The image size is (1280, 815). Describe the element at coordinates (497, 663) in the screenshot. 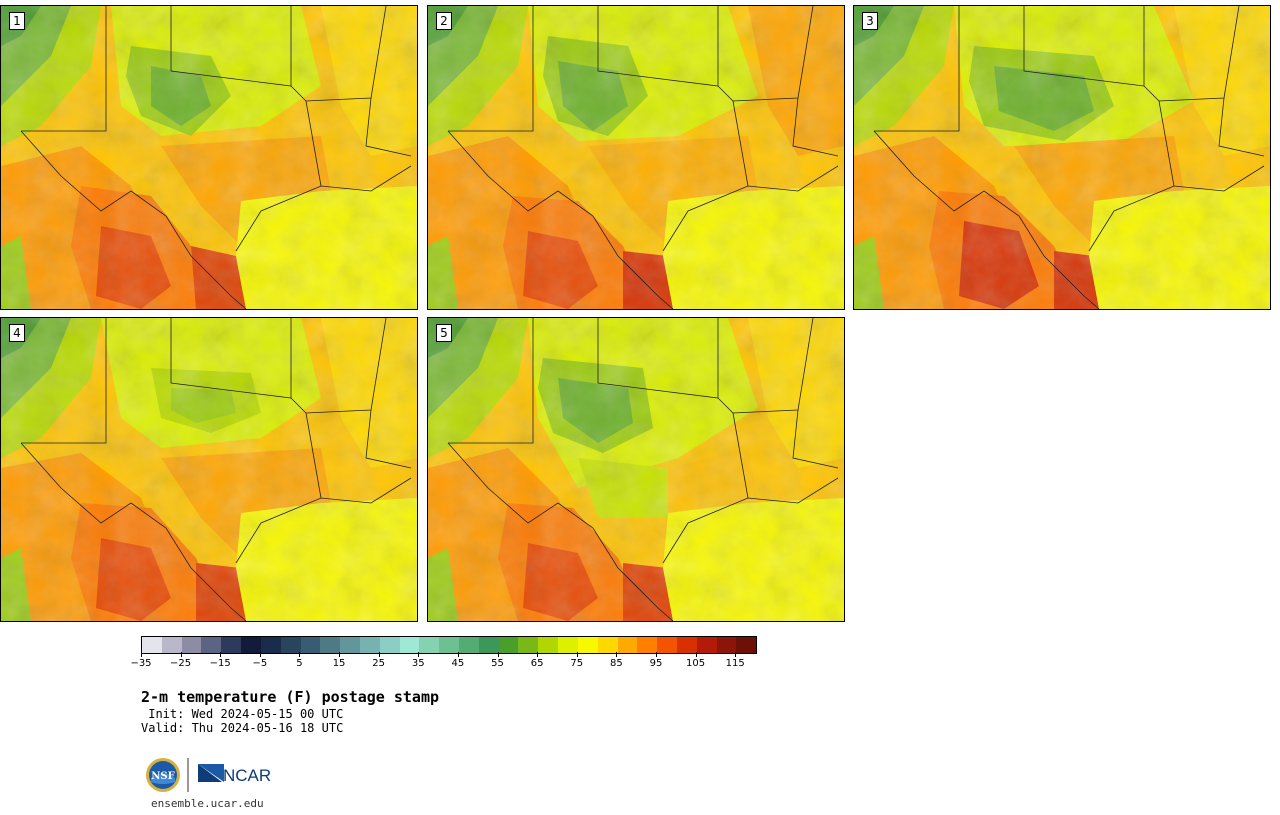

I see `colorbar-tick-label: 55` at that location.